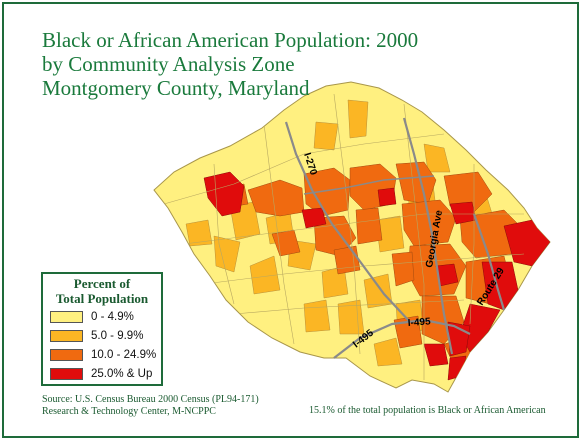  I want to click on legend-item: 5.0 - 9.9%, so click(96, 336).